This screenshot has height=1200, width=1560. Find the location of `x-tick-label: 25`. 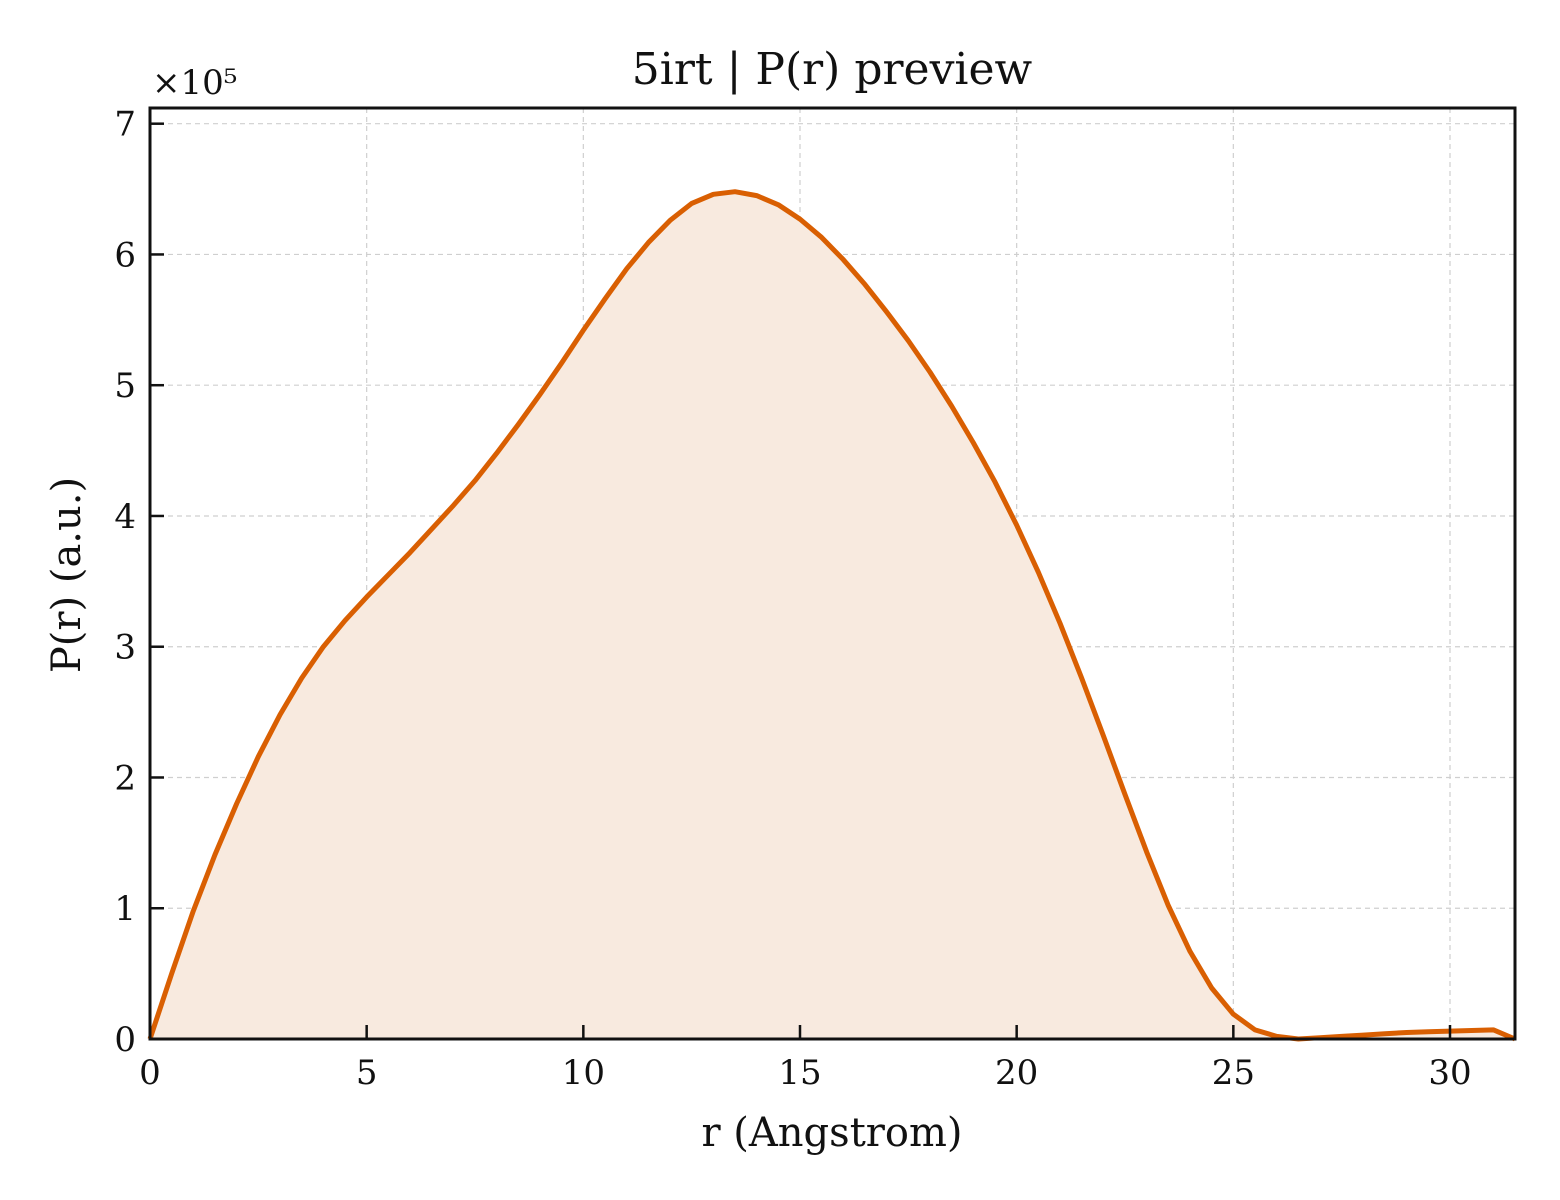

x-tick-label: 25 is located at coordinates (1233, 1073).